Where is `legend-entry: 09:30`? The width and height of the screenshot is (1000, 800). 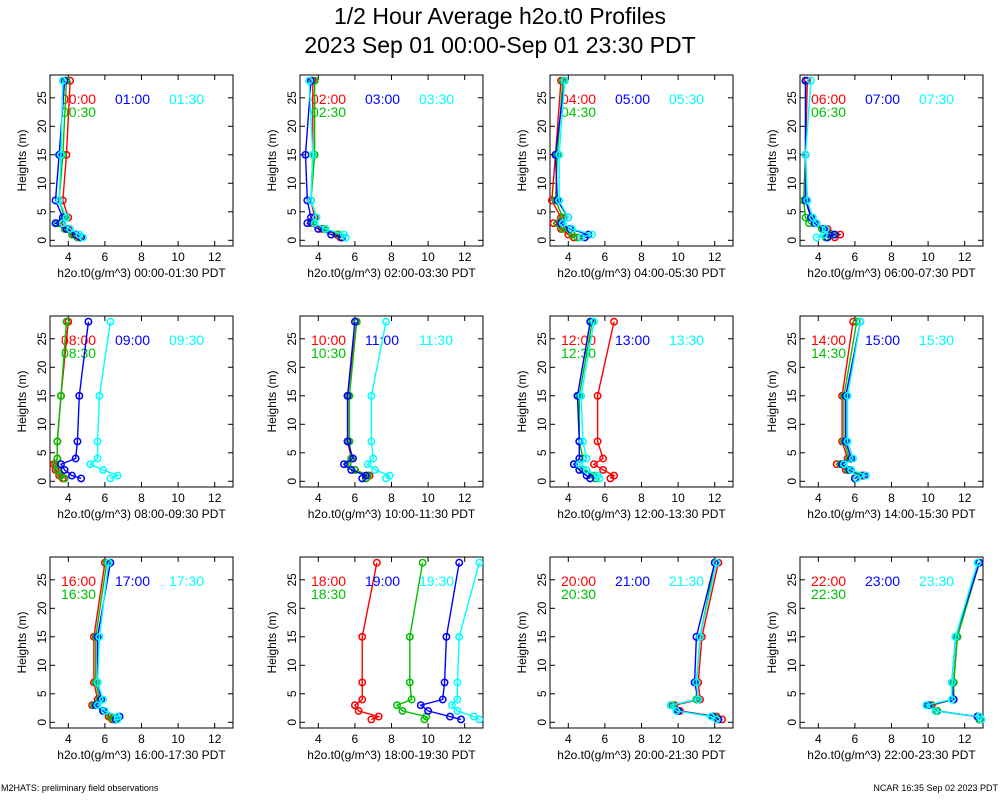 legend-entry: 09:30 is located at coordinates (186, 340).